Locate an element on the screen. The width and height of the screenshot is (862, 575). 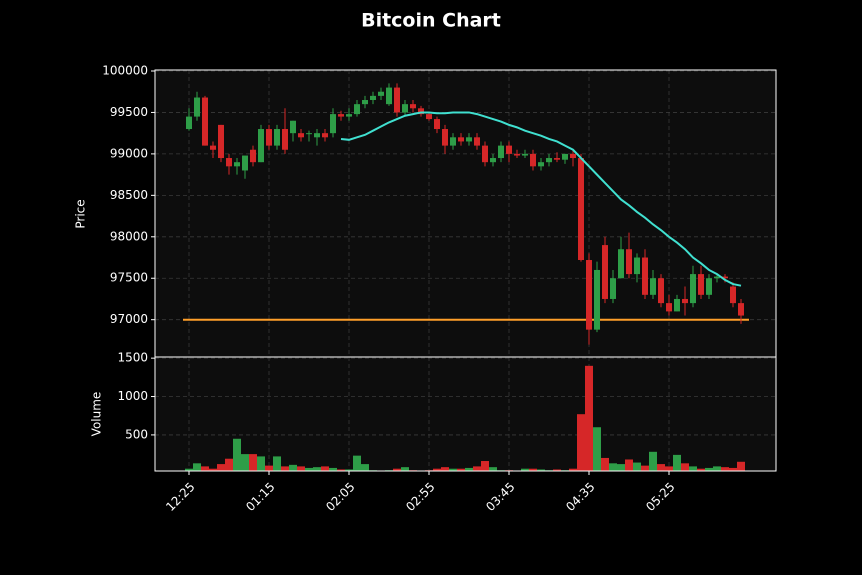
x-tick-label: 03:45 is located at coordinates (500, 497).